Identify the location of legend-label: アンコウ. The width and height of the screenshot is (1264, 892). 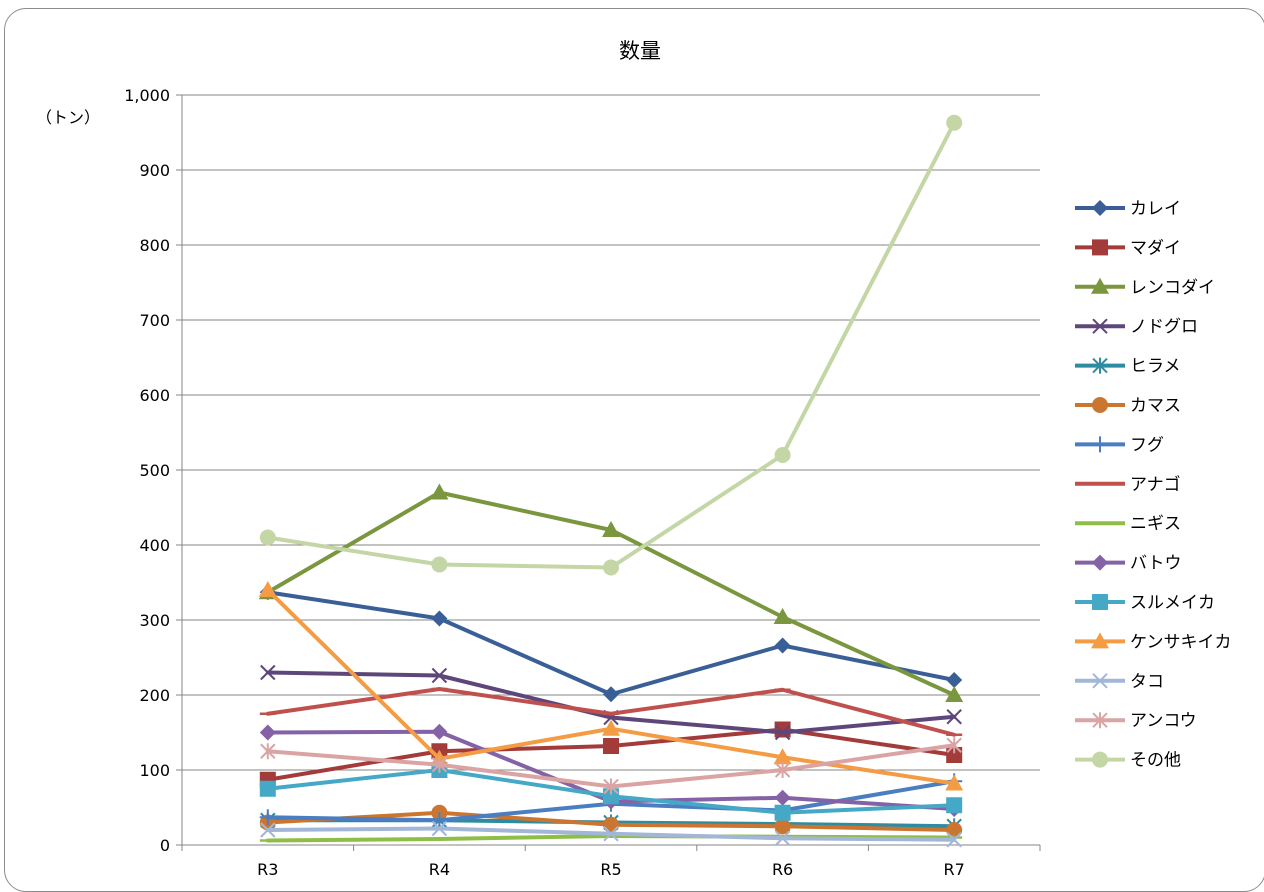
(1163, 721).